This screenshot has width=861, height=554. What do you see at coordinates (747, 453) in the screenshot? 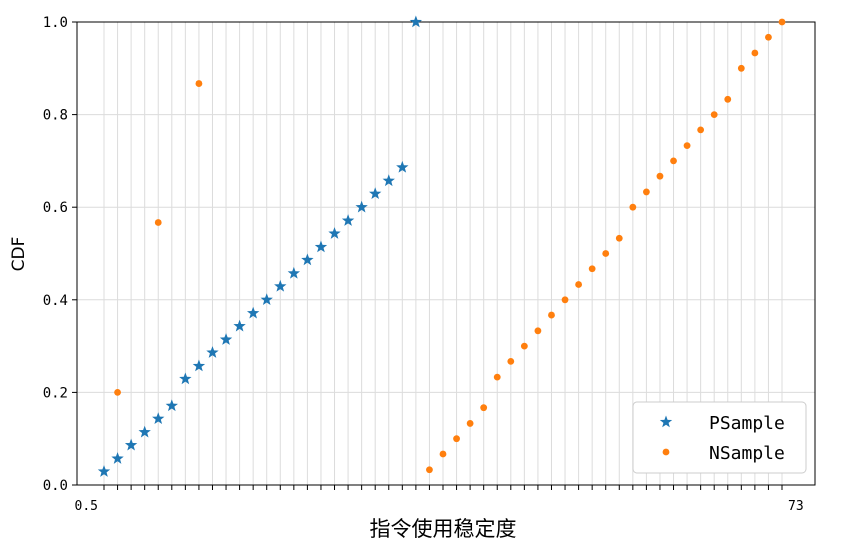
I see `legend-label-nsample: NSample` at bounding box center [747, 453].